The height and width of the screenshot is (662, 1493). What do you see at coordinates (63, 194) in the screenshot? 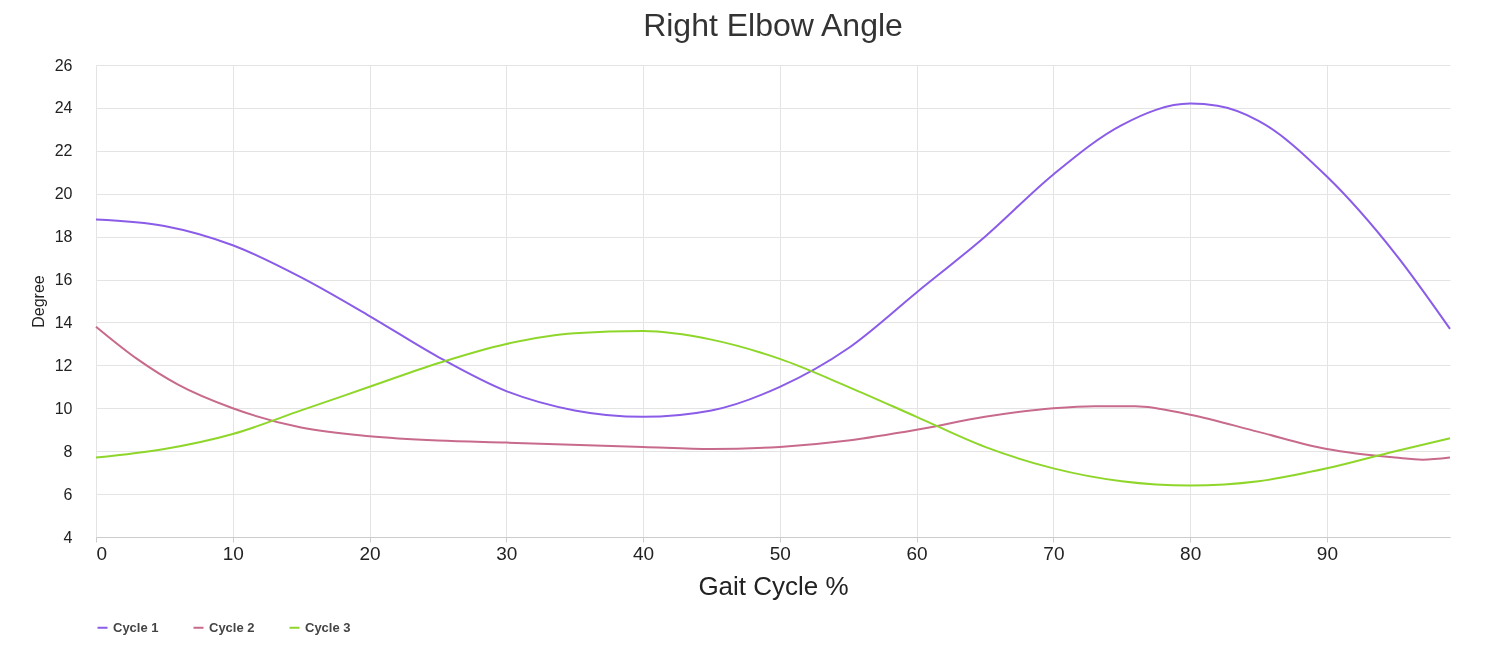
I see `y-tick-label: 20` at bounding box center [63, 194].